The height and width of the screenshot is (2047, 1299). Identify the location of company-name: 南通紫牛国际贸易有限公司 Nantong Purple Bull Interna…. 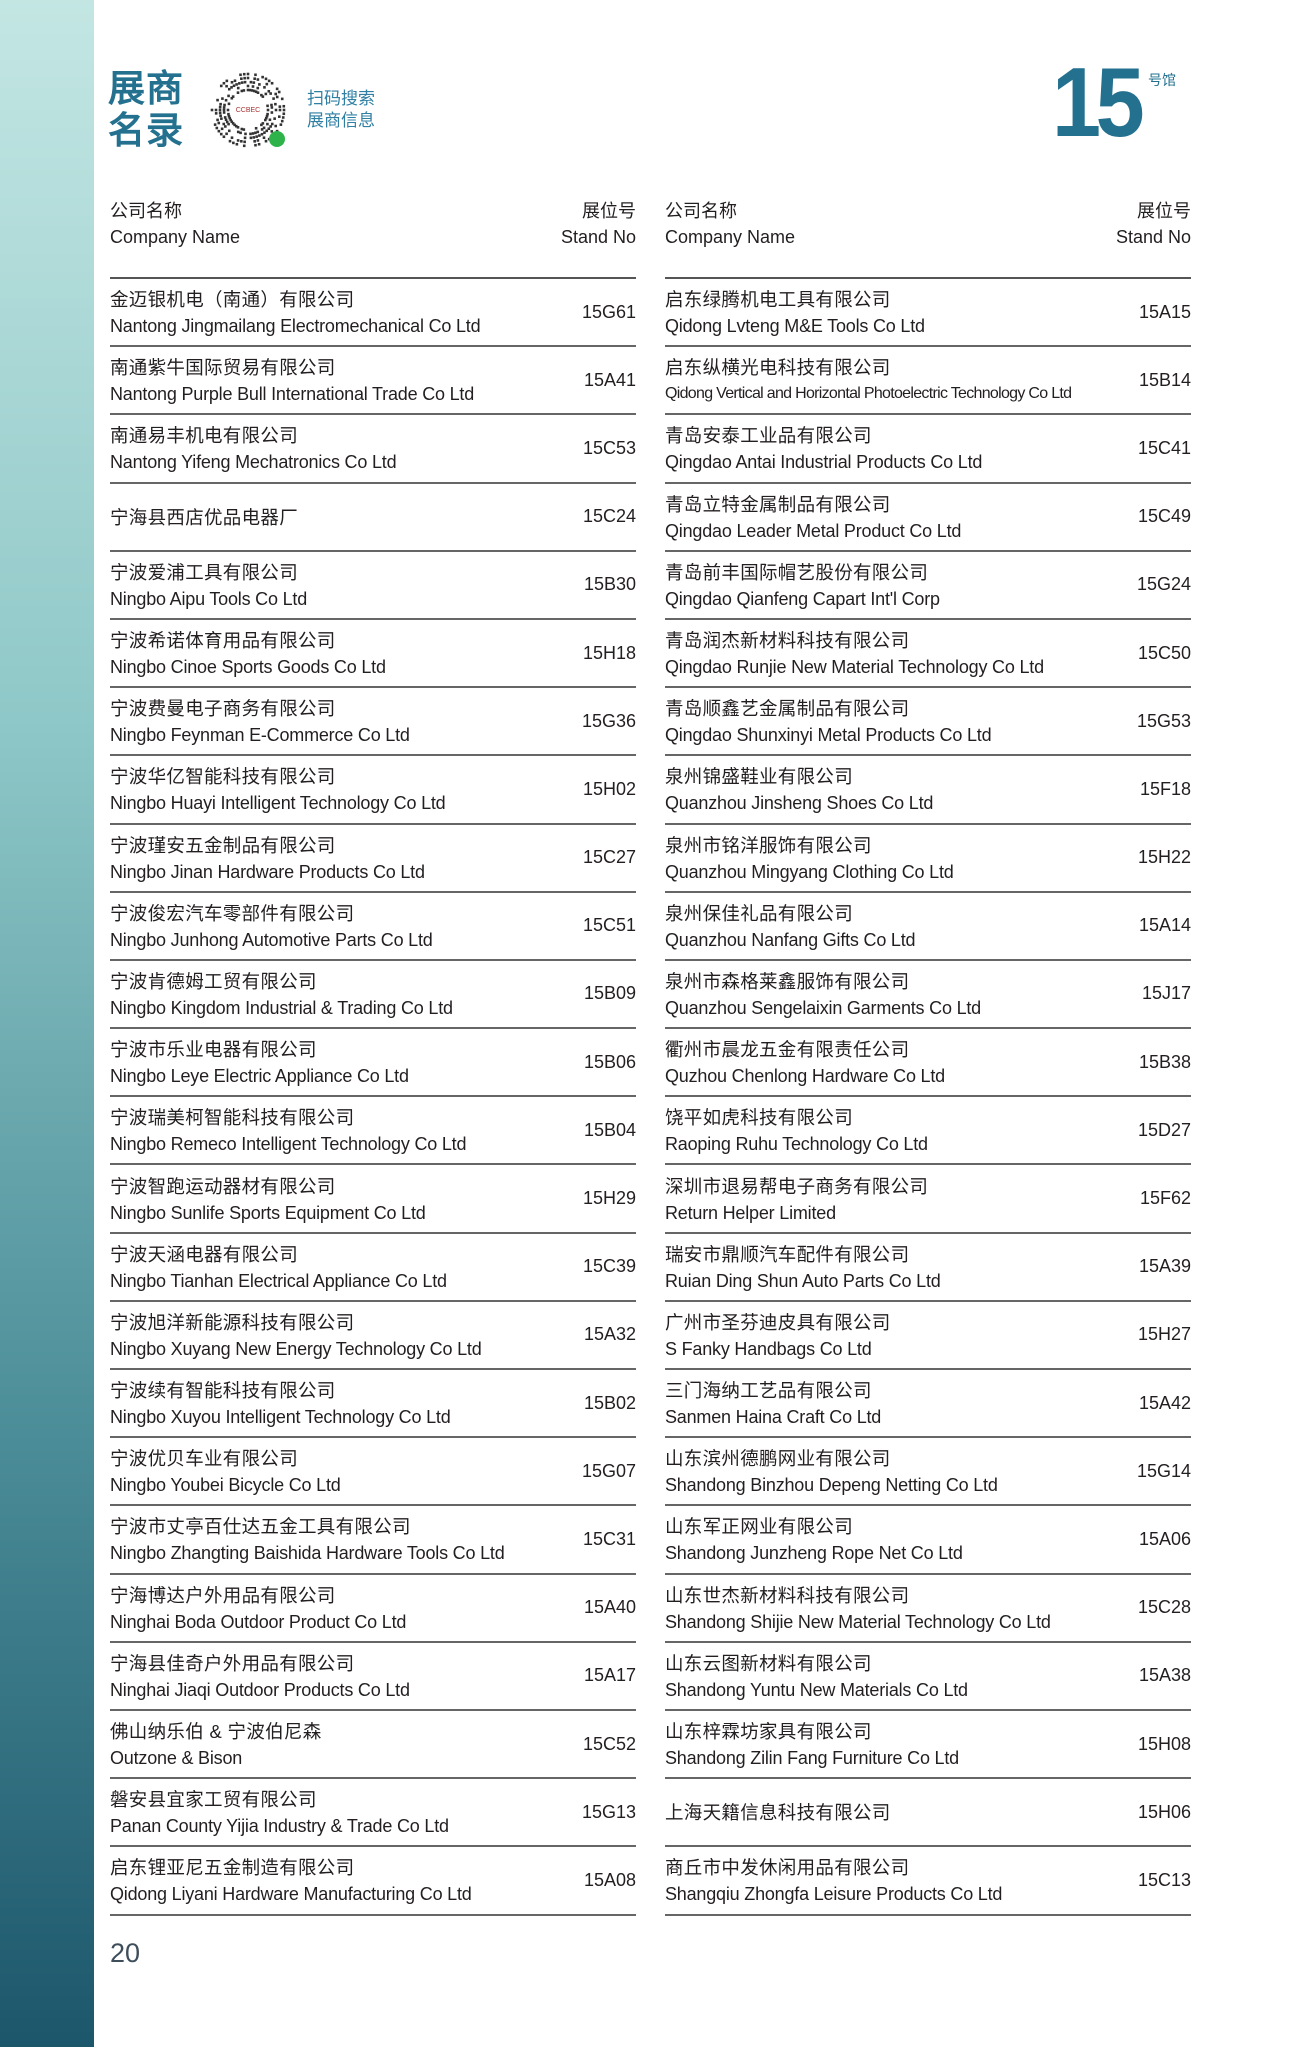
(292, 380).